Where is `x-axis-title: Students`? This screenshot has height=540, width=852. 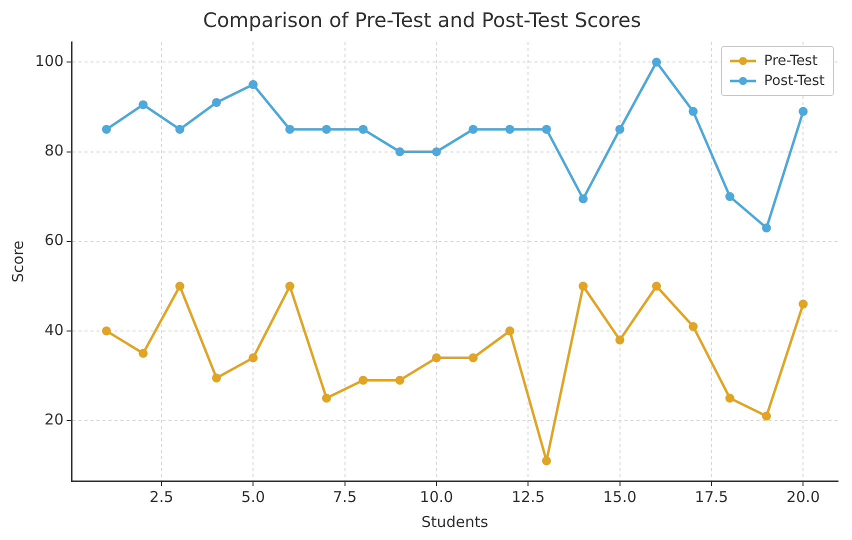 x-axis-title: Students is located at coordinates (454, 521).